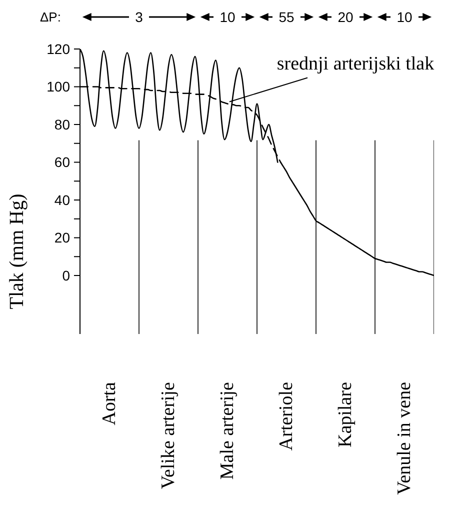 The image size is (451, 517). What do you see at coordinates (345, 415) in the screenshot?
I see `x-tick-label: Kapilare` at bounding box center [345, 415].